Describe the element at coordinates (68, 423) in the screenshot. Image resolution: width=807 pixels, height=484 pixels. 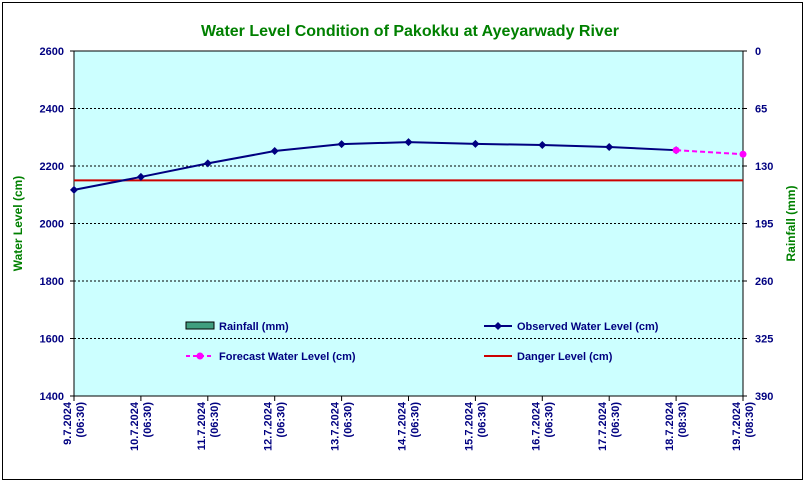
I see `x-tick-date: 9.7.2024` at that location.